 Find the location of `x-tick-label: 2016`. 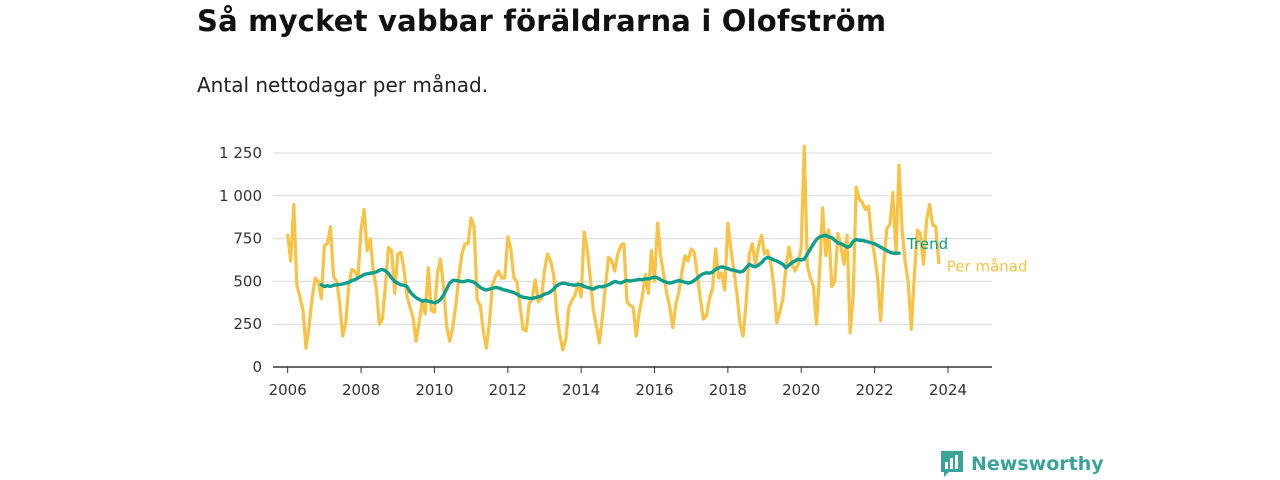

x-tick-label: 2016 is located at coordinates (654, 390).